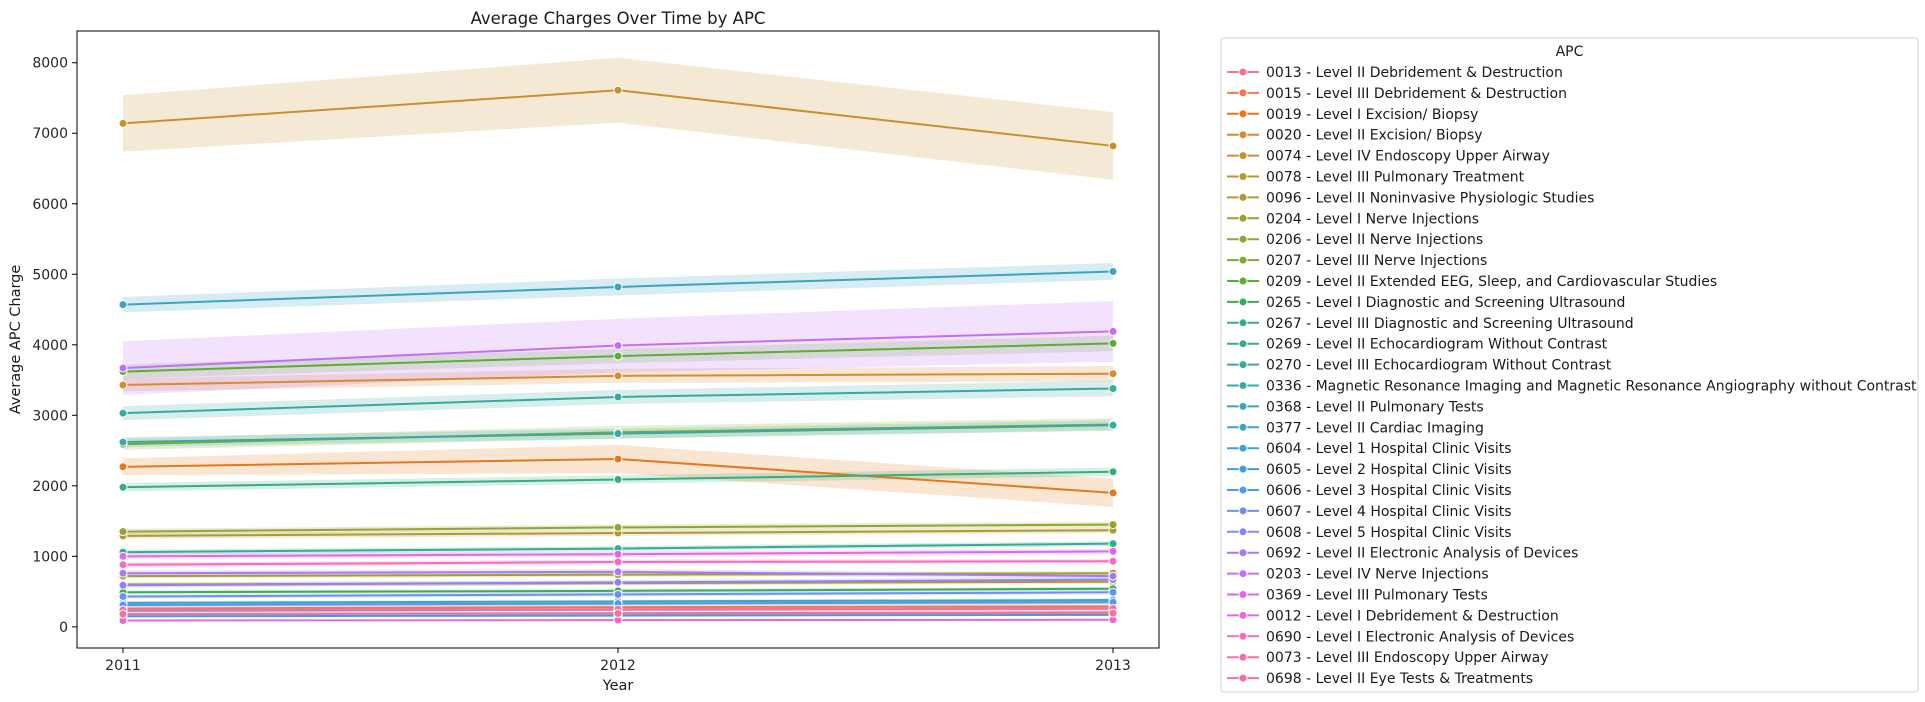  I want to click on legend-item: 0078 - Level III Pulmonary Treatment, so click(1376, 178).